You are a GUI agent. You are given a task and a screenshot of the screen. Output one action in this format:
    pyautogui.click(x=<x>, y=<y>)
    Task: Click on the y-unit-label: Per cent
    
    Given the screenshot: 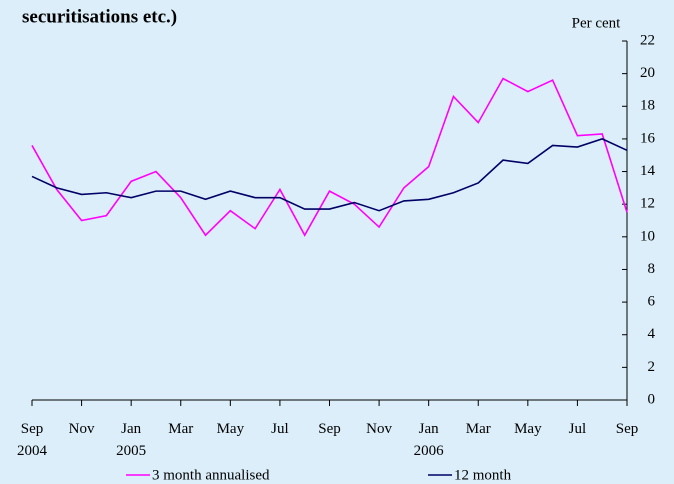 What is the action you would take?
    pyautogui.click(x=597, y=23)
    